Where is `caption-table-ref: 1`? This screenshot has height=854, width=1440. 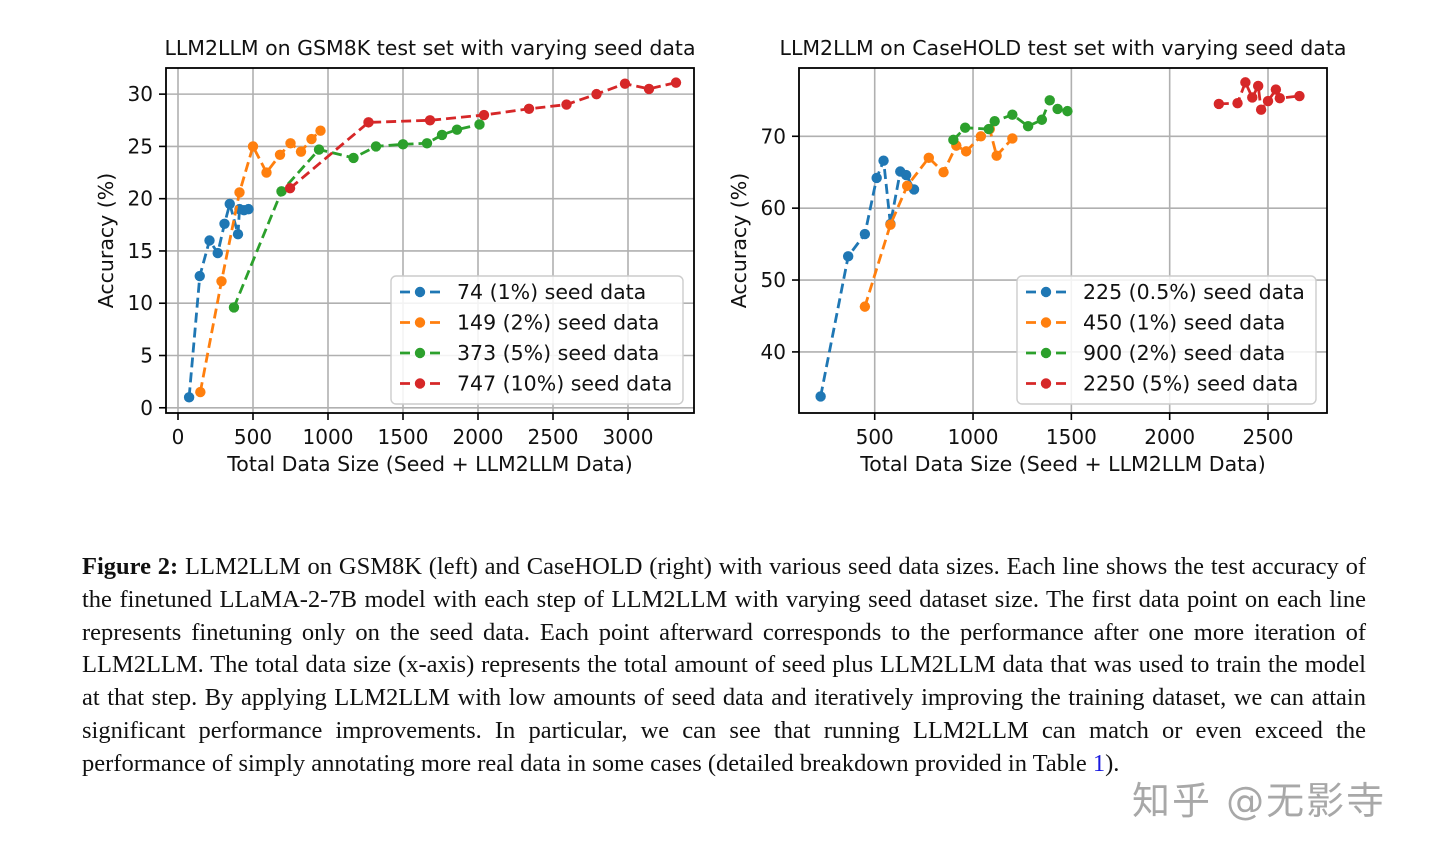 caption-table-ref: 1 is located at coordinates (1099, 763).